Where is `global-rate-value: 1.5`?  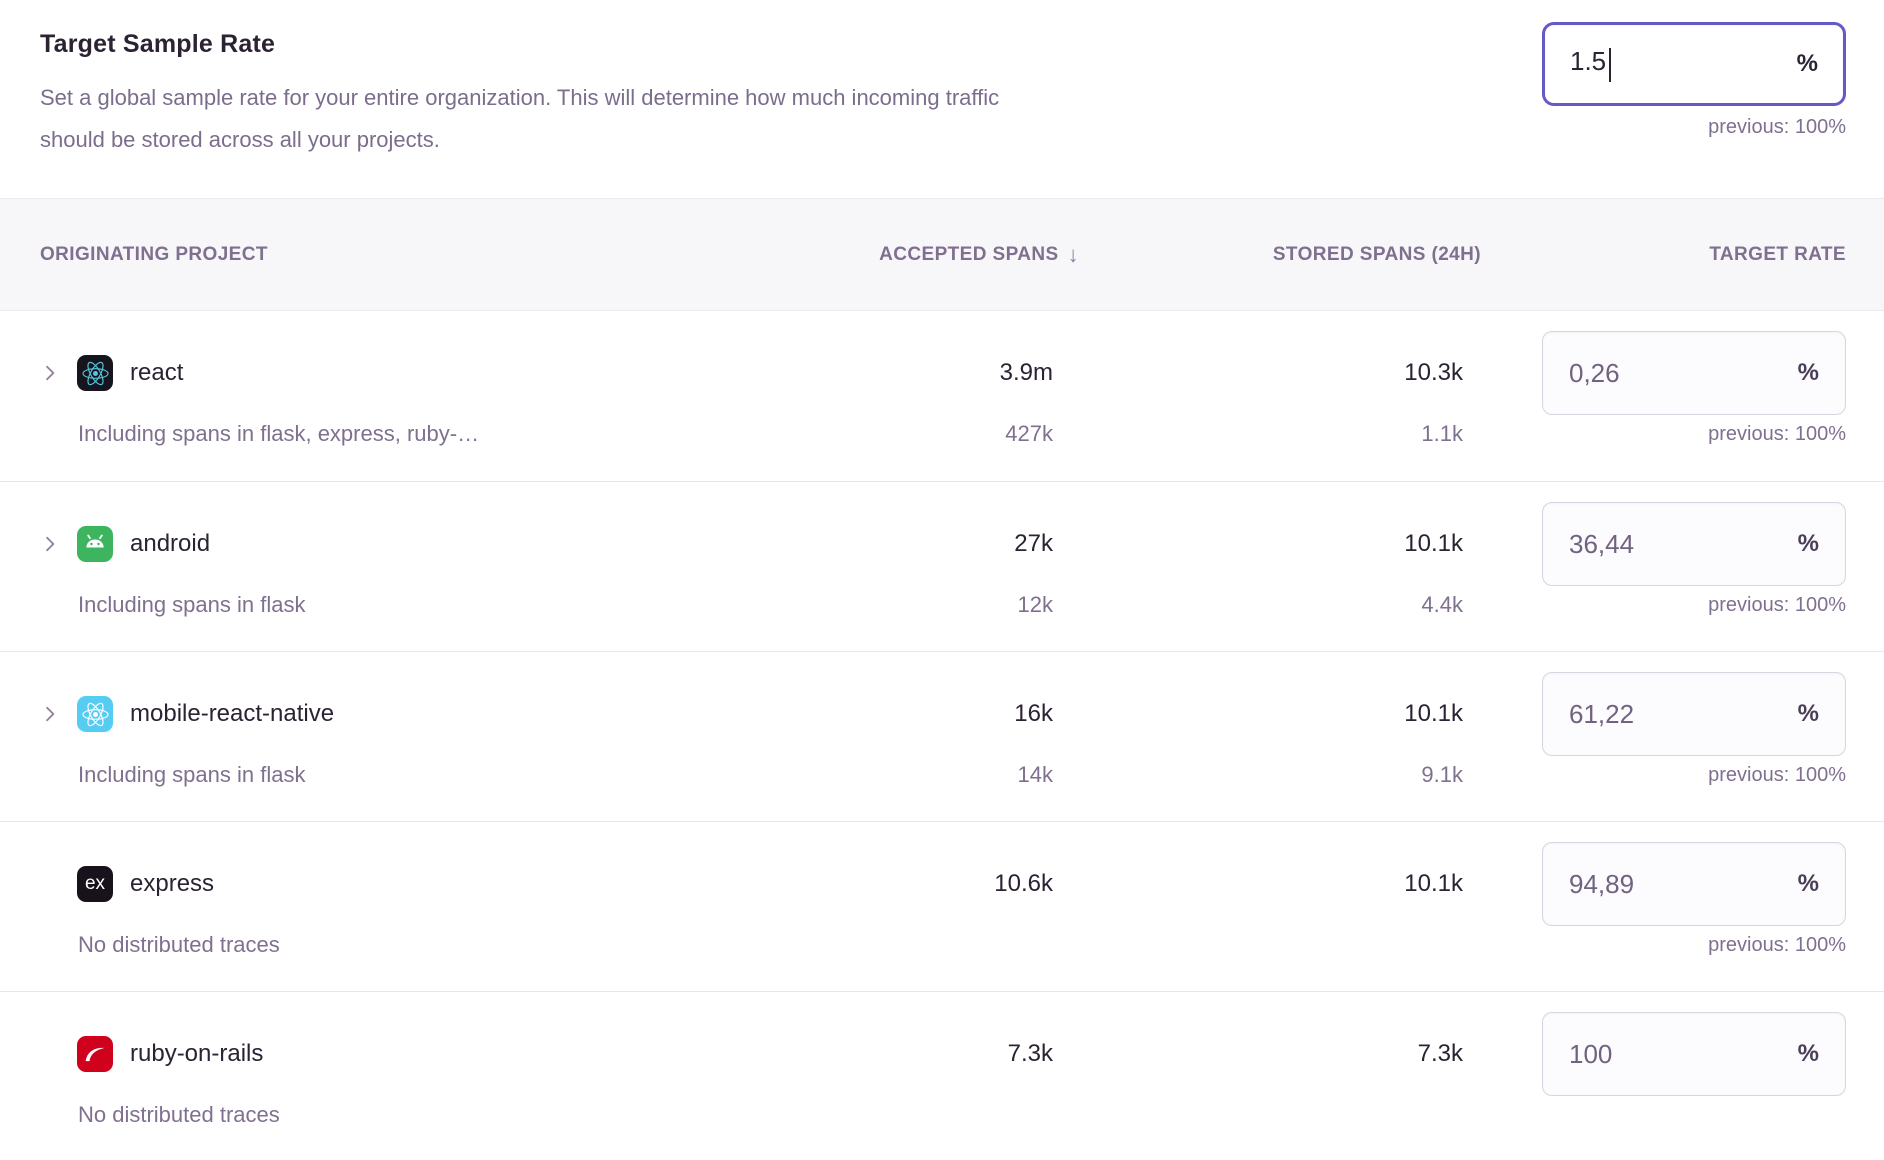
global-rate-value: 1.5 is located at coordinates (1588, 60).